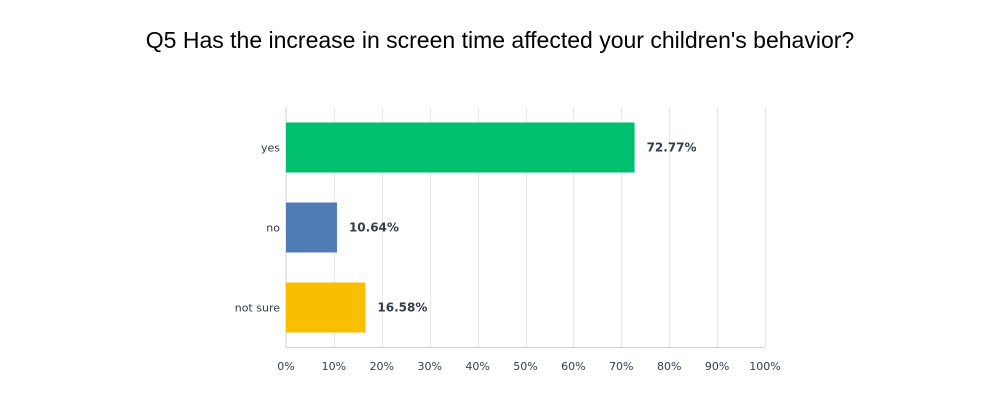 The height and width of the screenshot is (400, 1000). What do you see at coordinates (402, 308) in the screenshot?
I see `value-label: 16.58%` at bounding box center [402, 308].